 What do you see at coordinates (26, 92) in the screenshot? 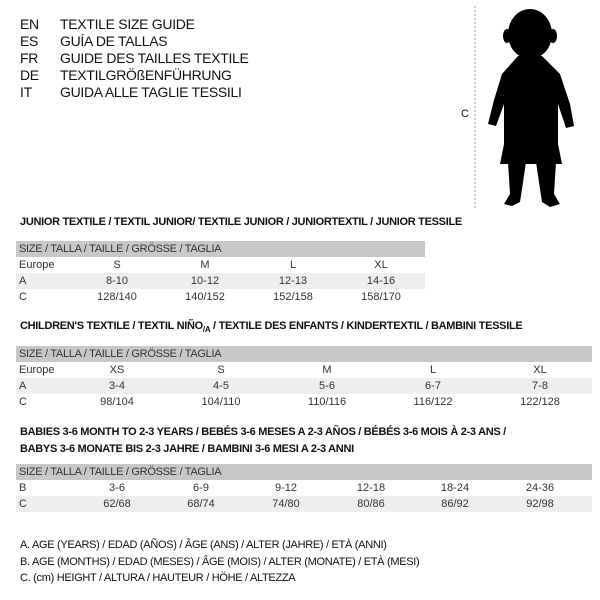
I see `lang-code-it: IT` at bounding box center [26, 92].